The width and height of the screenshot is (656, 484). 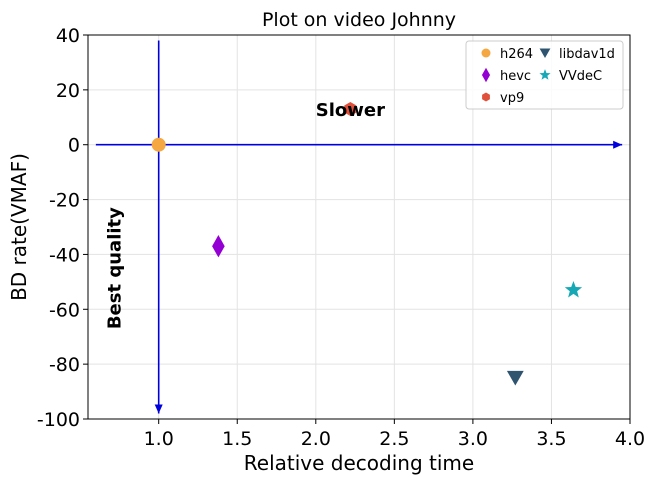 What do you see at coordinates (159, 439) in the screenshot?
I see `x-tick-label: 1.0` at bounding box center [159, 439].